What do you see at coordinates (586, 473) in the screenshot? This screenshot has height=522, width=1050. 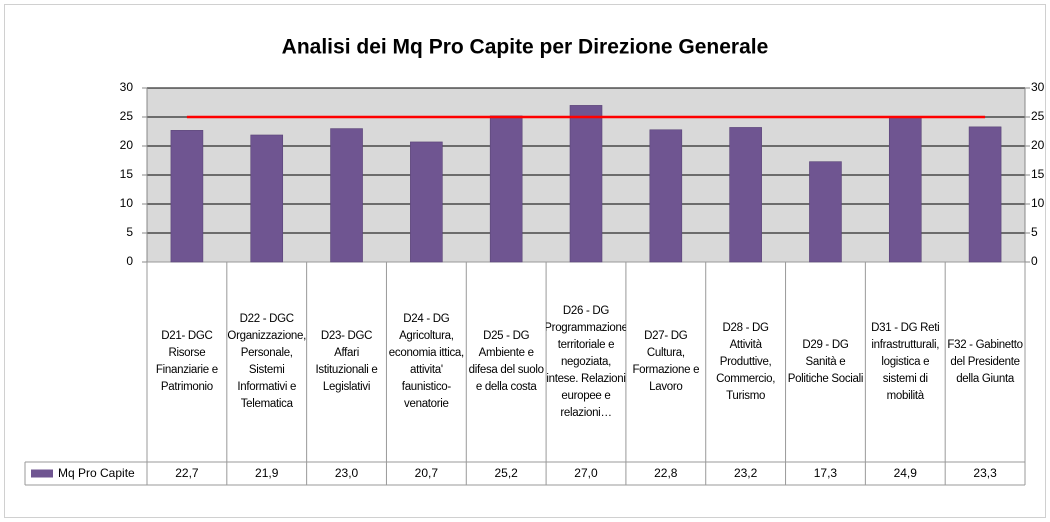 I see `data-table-value: 27,0` at bounding box center [586, 473].